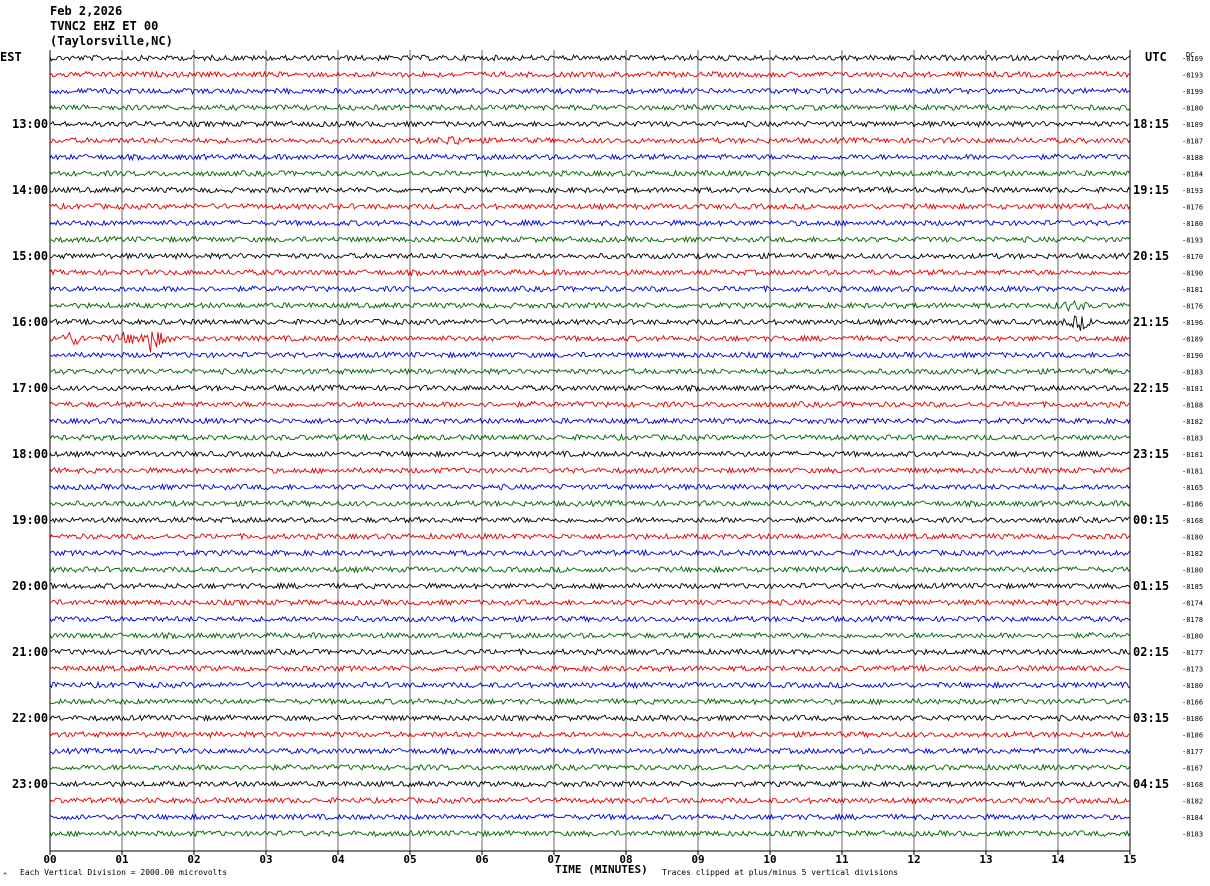 The height and width of the screenshot is (886, 1210). I want to click on dc-offset-label: -8178, so click(1192, 620).